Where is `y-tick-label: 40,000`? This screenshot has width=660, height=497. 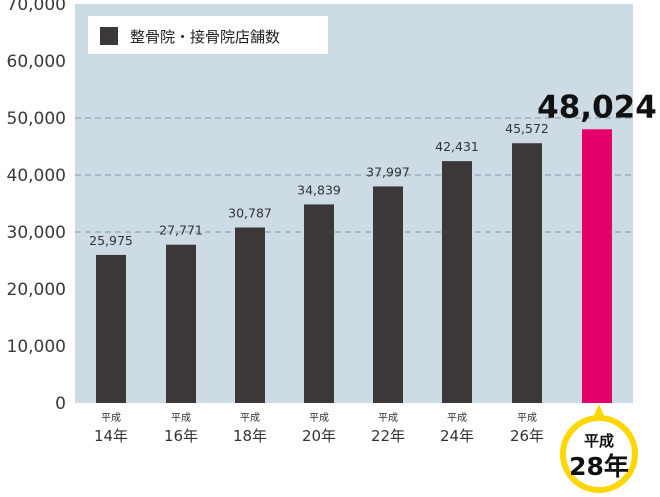 y-tick-label: 40,000 is located at coordinates (36, 176).